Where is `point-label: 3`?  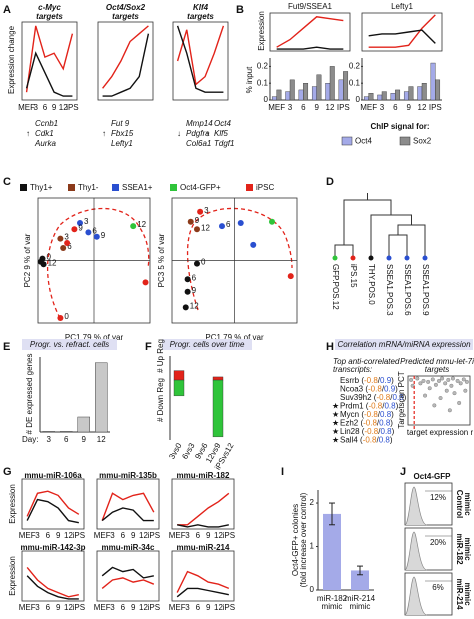
point-label: 3 is located at coordinates (86, 221).